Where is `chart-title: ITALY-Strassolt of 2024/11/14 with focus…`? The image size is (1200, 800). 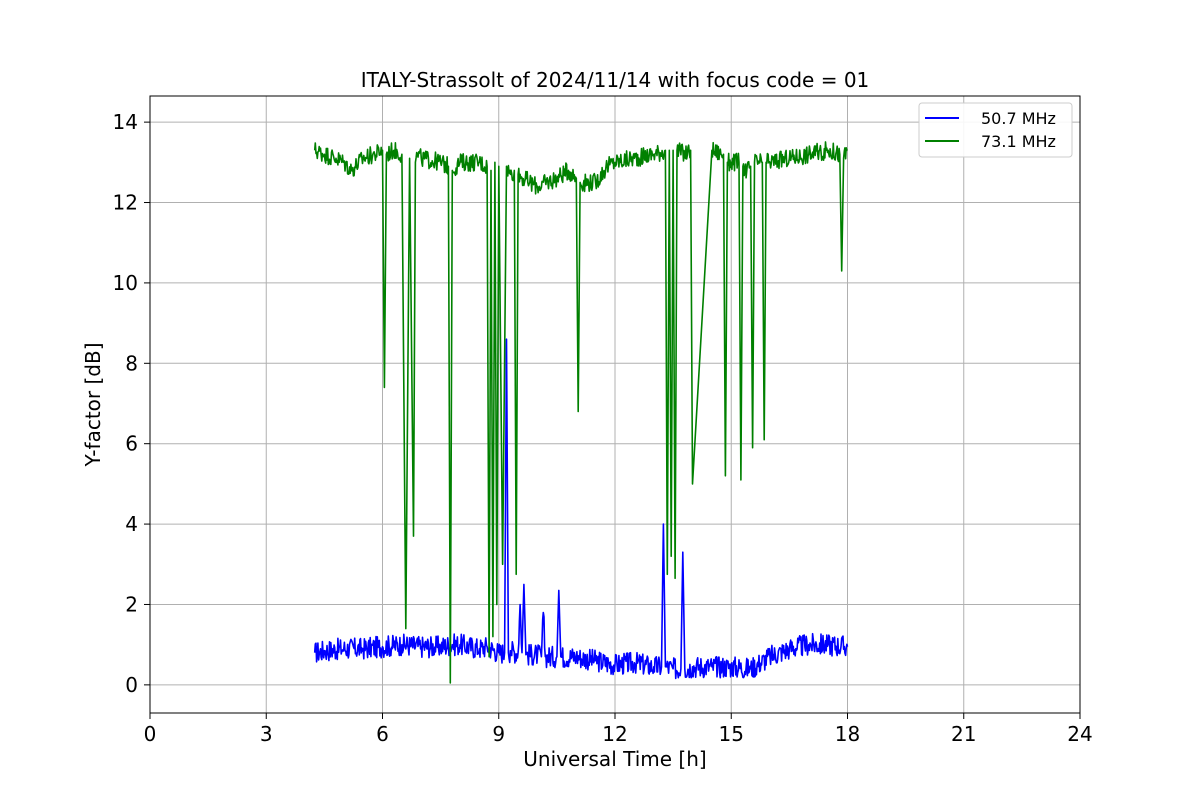 chart-title: ITALY-Strassolt of 2024/11/14 with focus… is located at coordinates (615, 80).